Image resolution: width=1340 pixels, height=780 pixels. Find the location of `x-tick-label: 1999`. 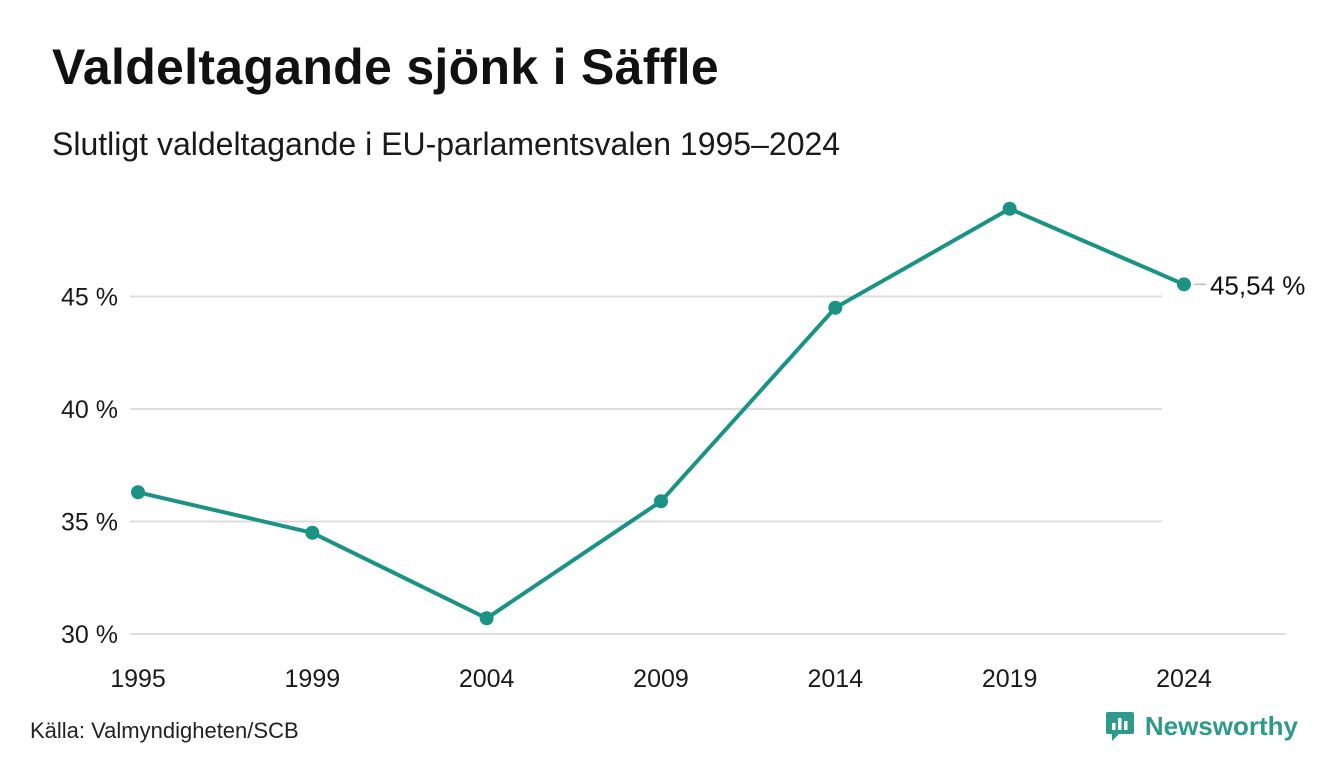

x-tick-label: 1999 is located at coordinates (313, 679).